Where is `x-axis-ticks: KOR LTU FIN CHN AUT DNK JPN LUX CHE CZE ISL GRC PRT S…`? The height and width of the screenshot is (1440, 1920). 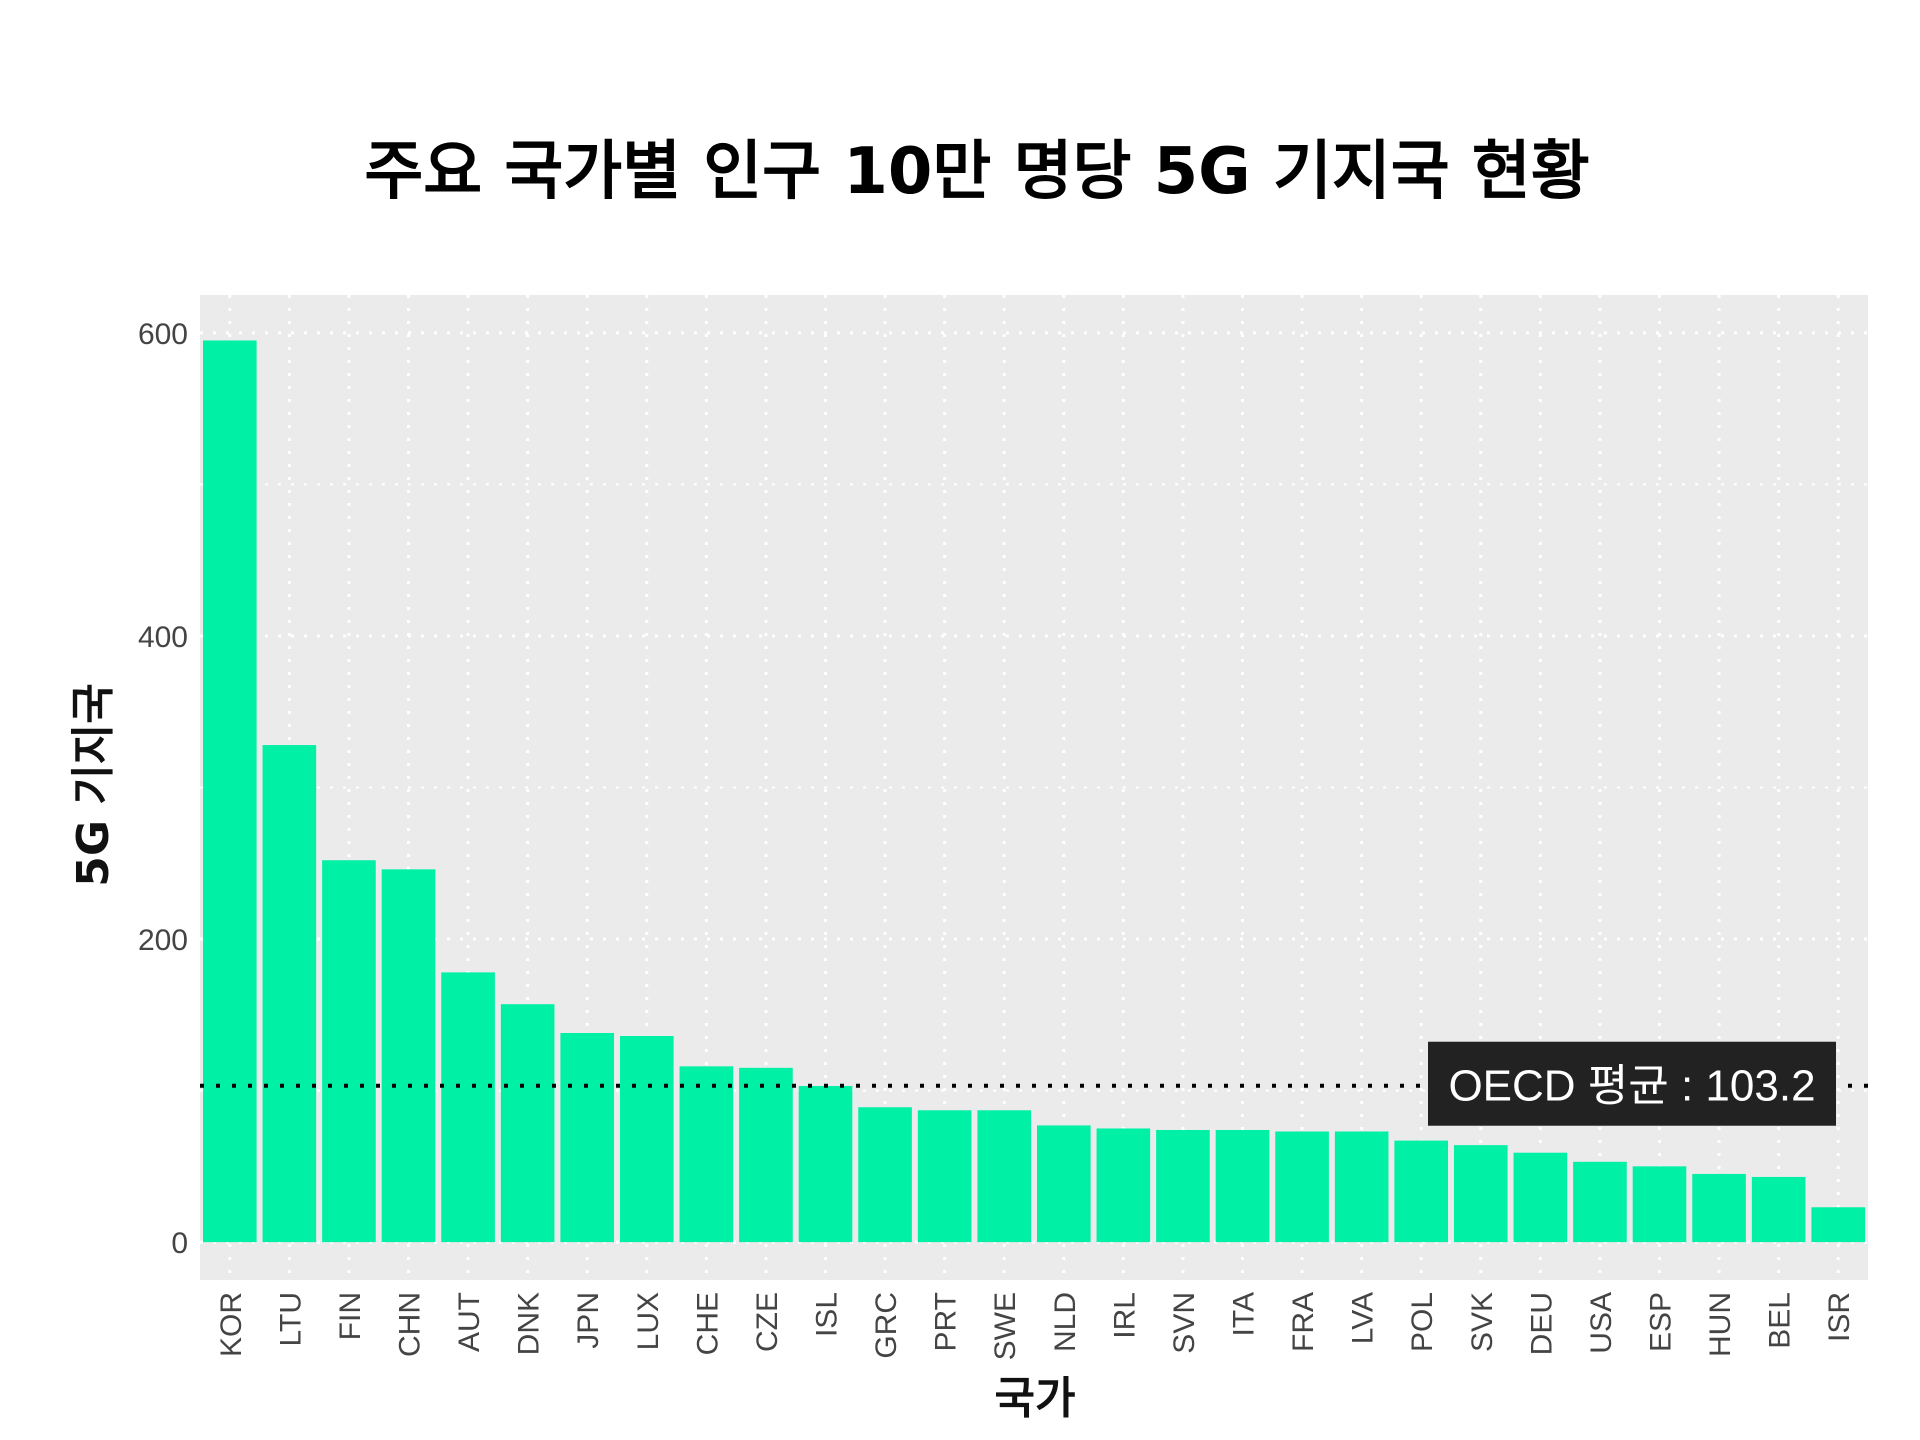 x-axis-ticks: KOR LTU FIN CHN AUT DNK JPN LUX CHE CZE ISL GRC PRT S… is located at coordinates (1035, 1326).